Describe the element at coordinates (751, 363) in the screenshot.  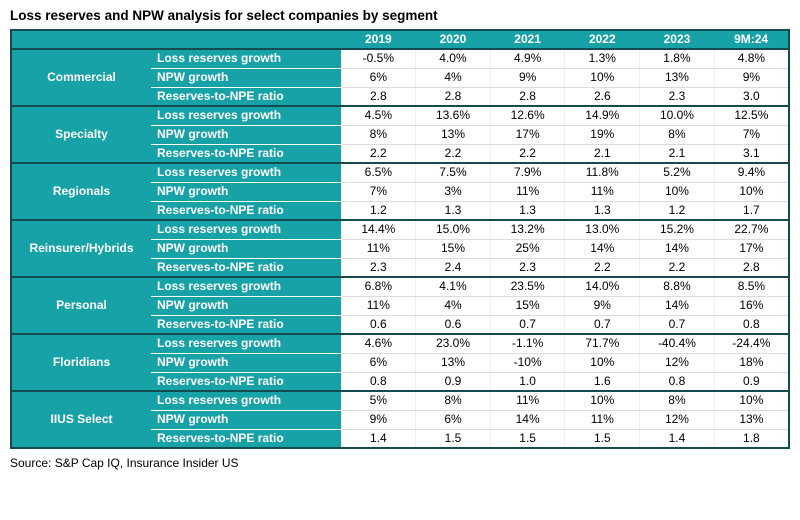
I see `value-cell: 18%` at that location.